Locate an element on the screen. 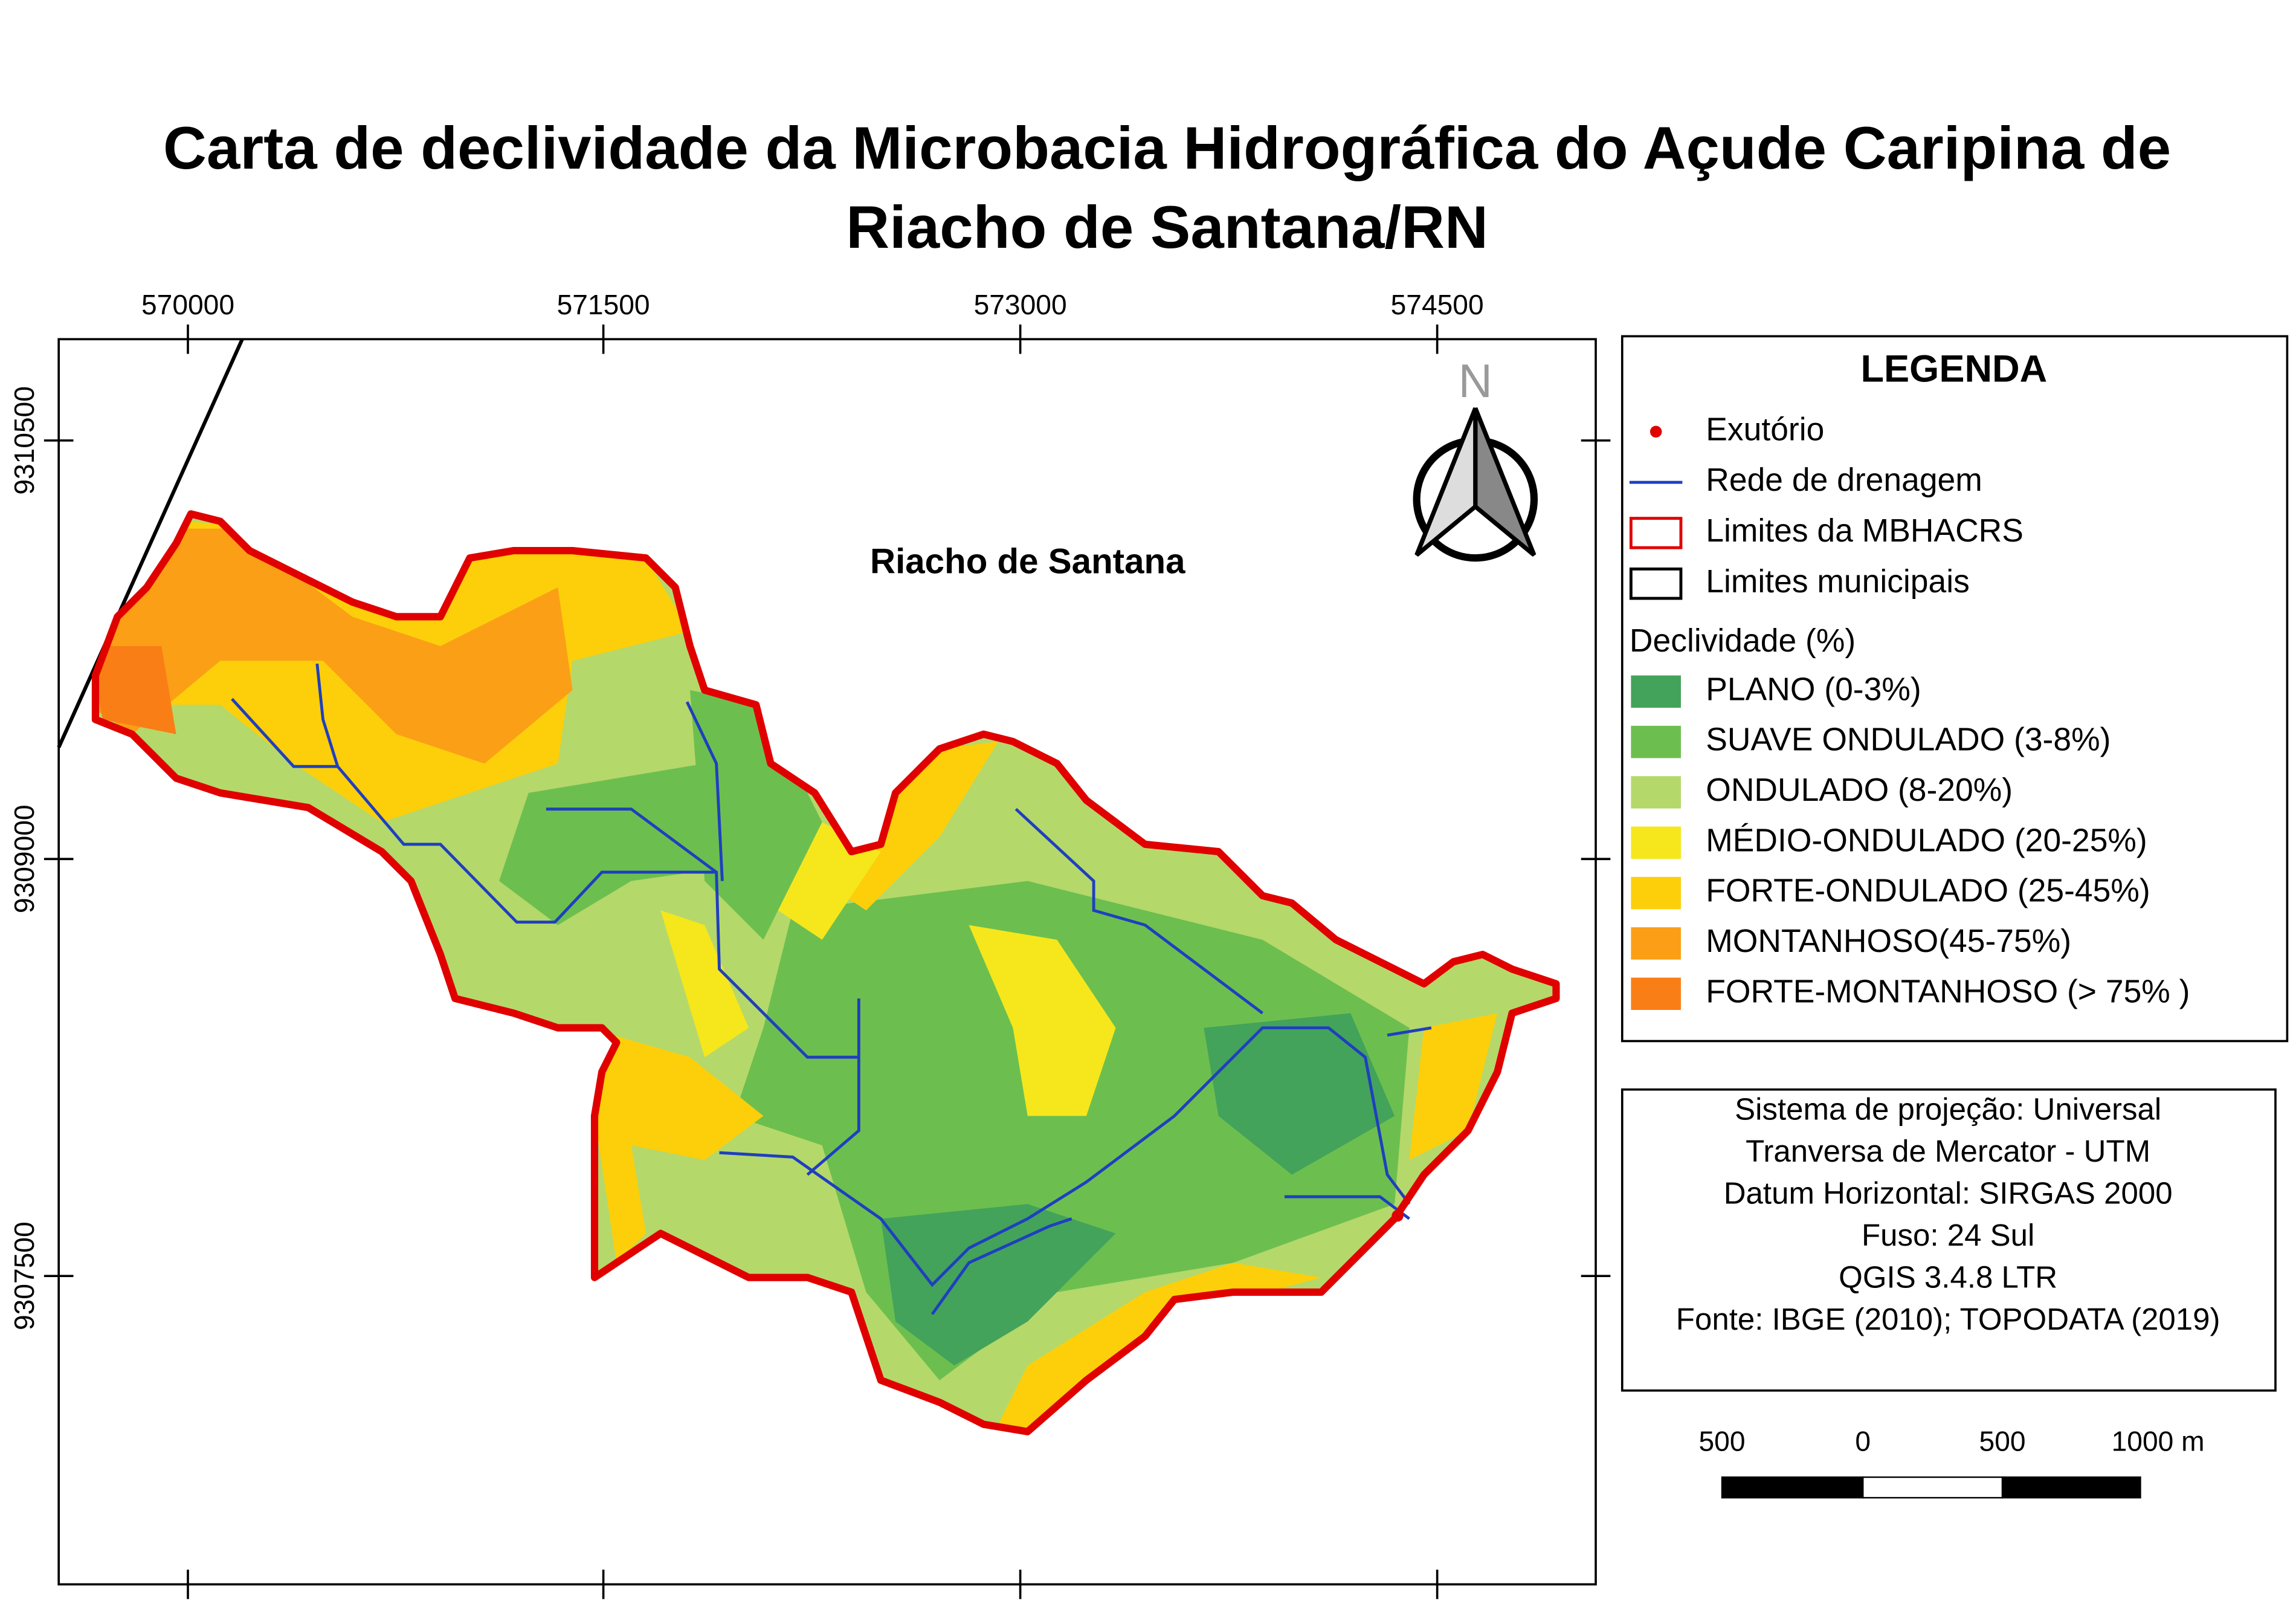 Image resolution: width=2296 pixels, height=1624 pixels. info-line: QGIS 3.4.8 LTR is located at coordinates (1948, 1278).